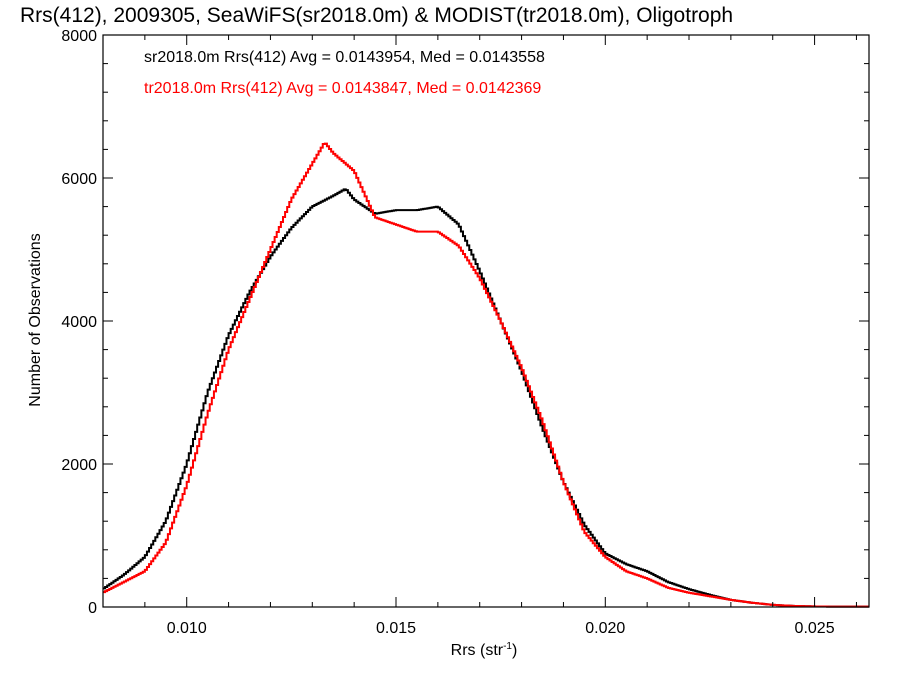  I want to click on y-tick-label: 4000, so click(79, 322).